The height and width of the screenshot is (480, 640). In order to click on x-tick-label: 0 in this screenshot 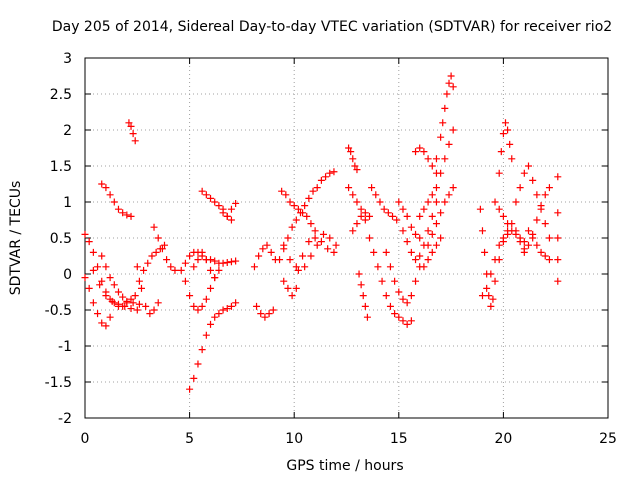, I will do `click(85, 439)`.